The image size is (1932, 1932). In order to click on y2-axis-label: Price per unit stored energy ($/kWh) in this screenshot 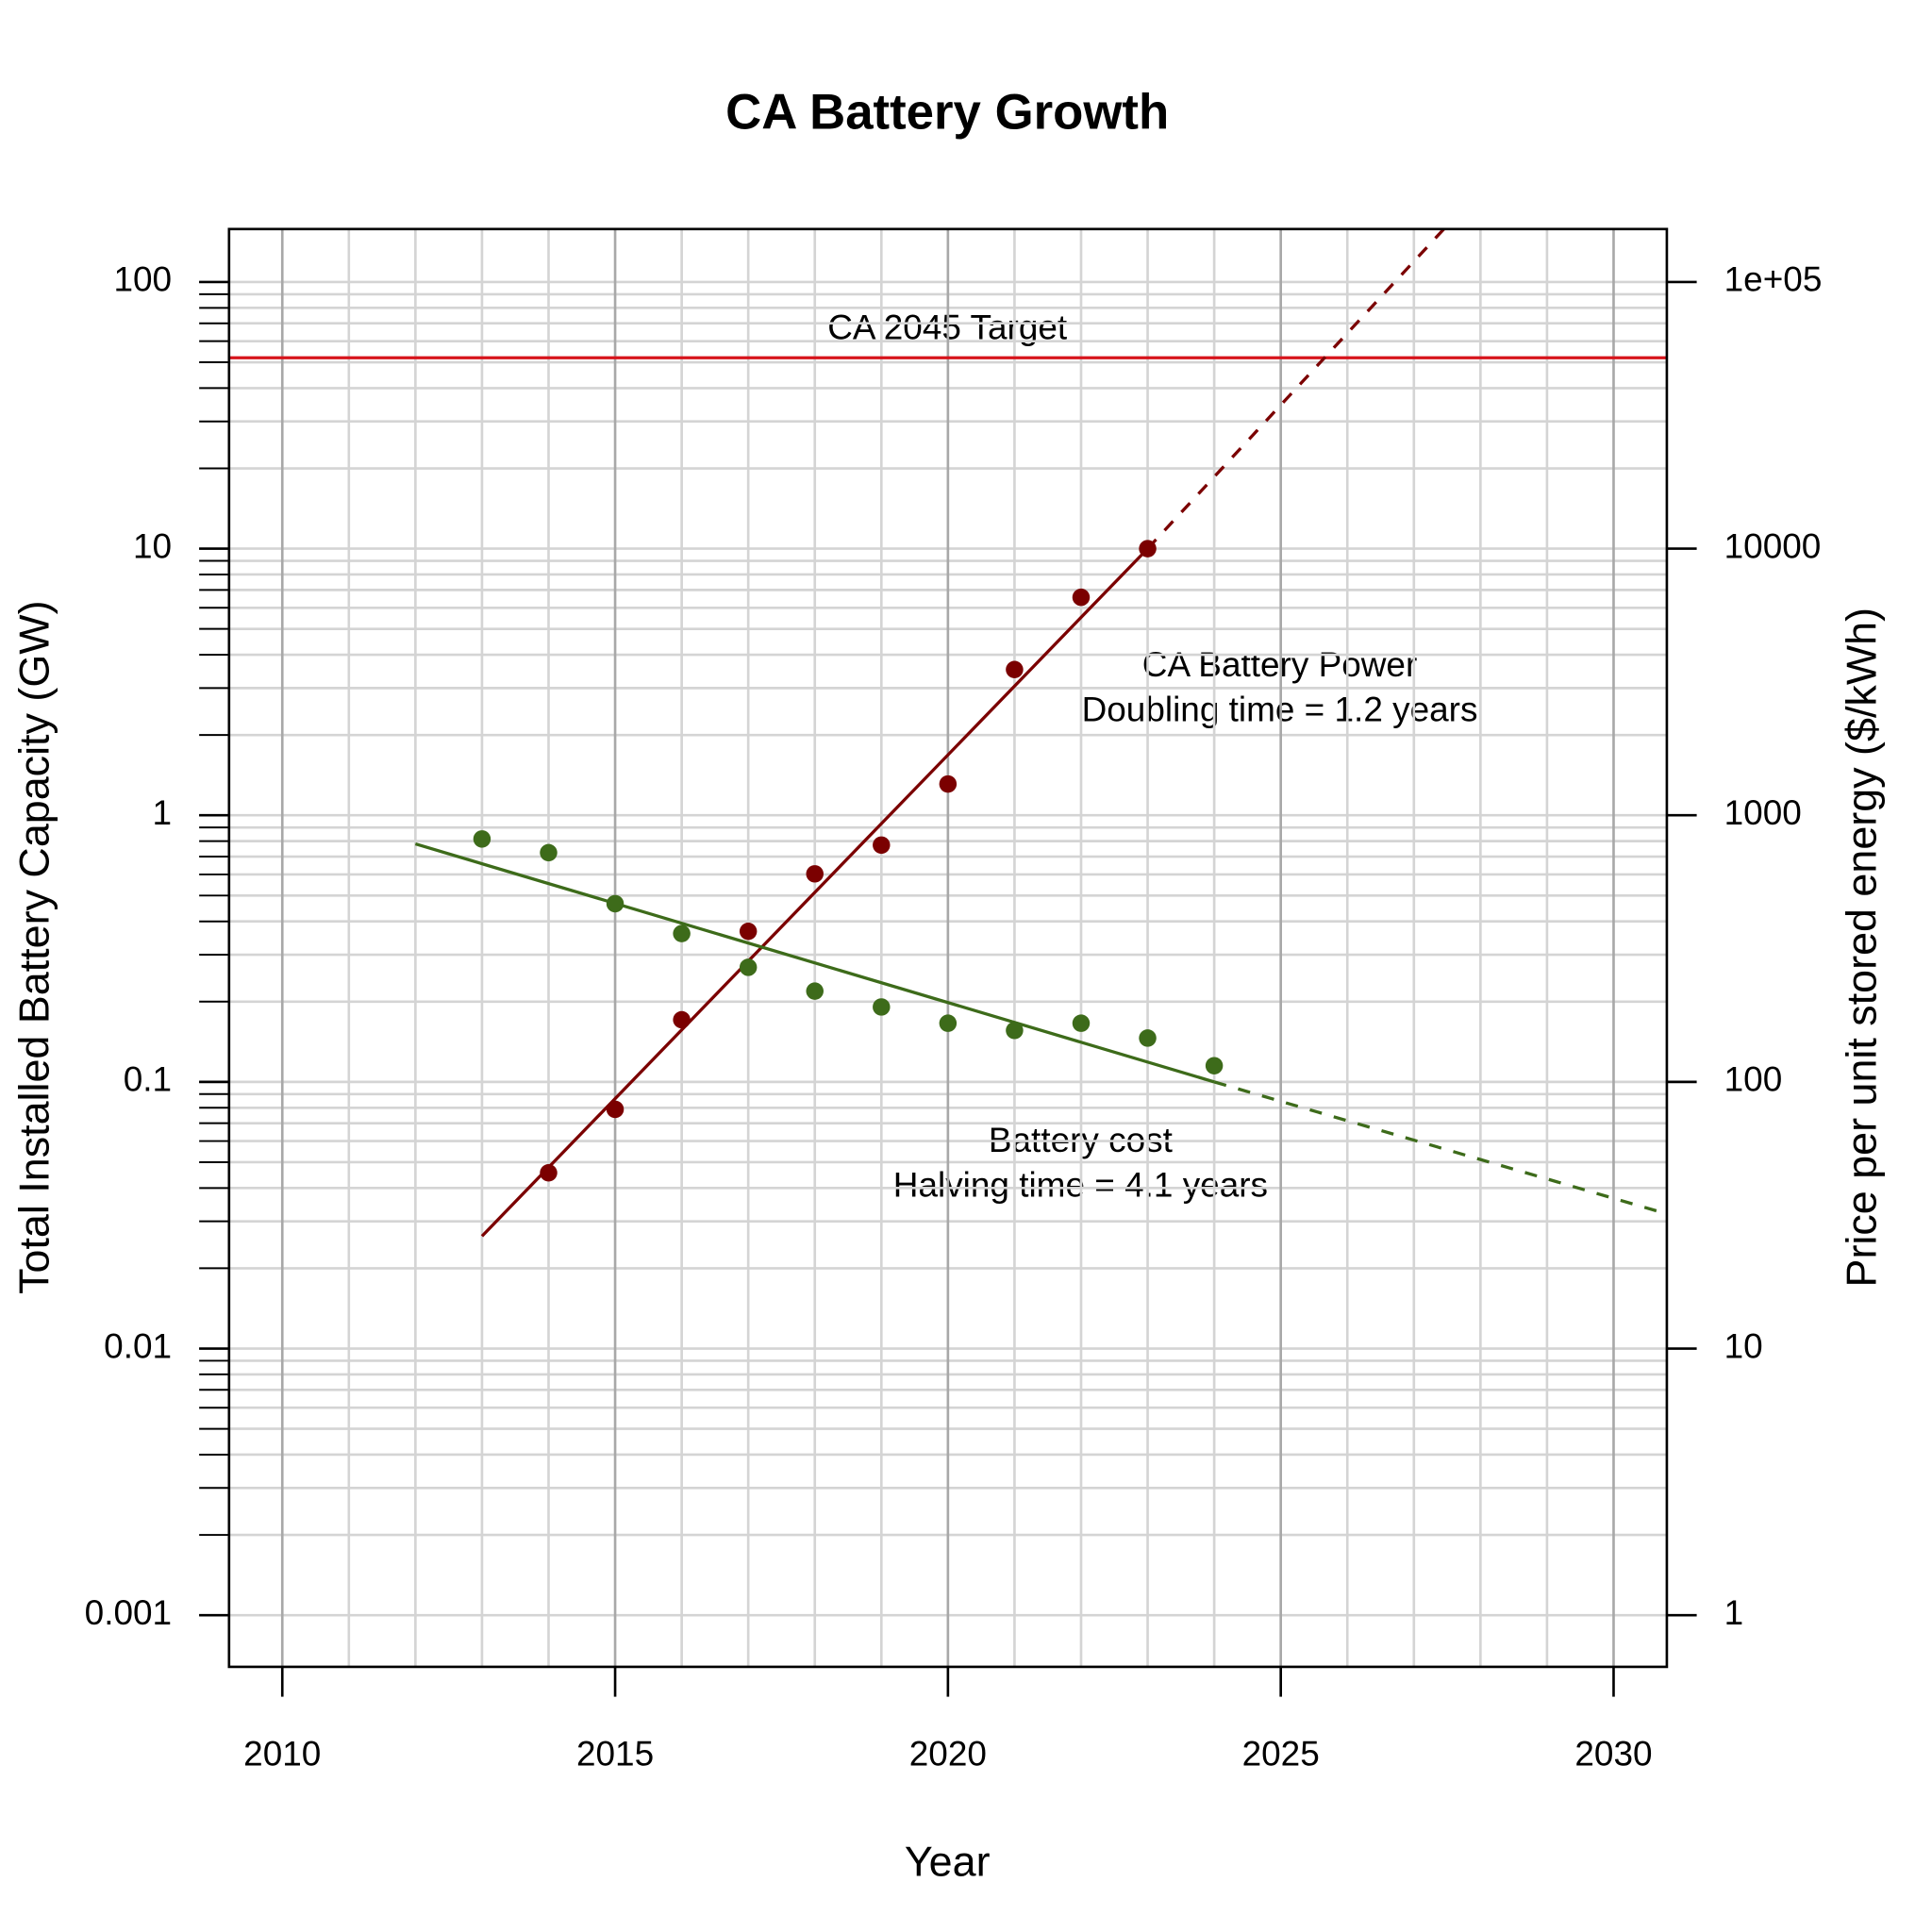, I will do `click(1862, 948)`.